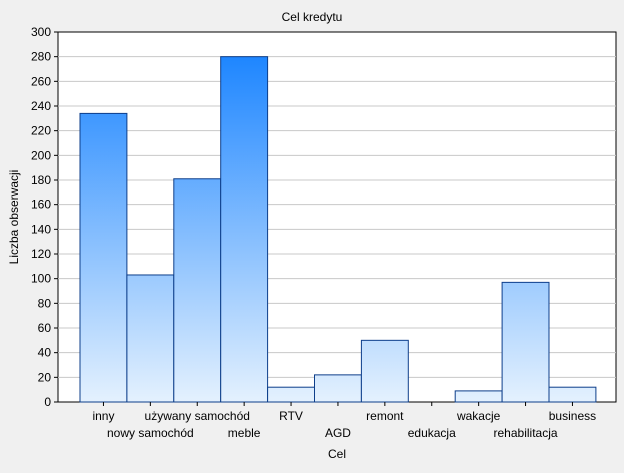 Image resolution: width=624 pixels, height=473 pixels. I want to click on y-tick-label: 260, so click(41, 81).